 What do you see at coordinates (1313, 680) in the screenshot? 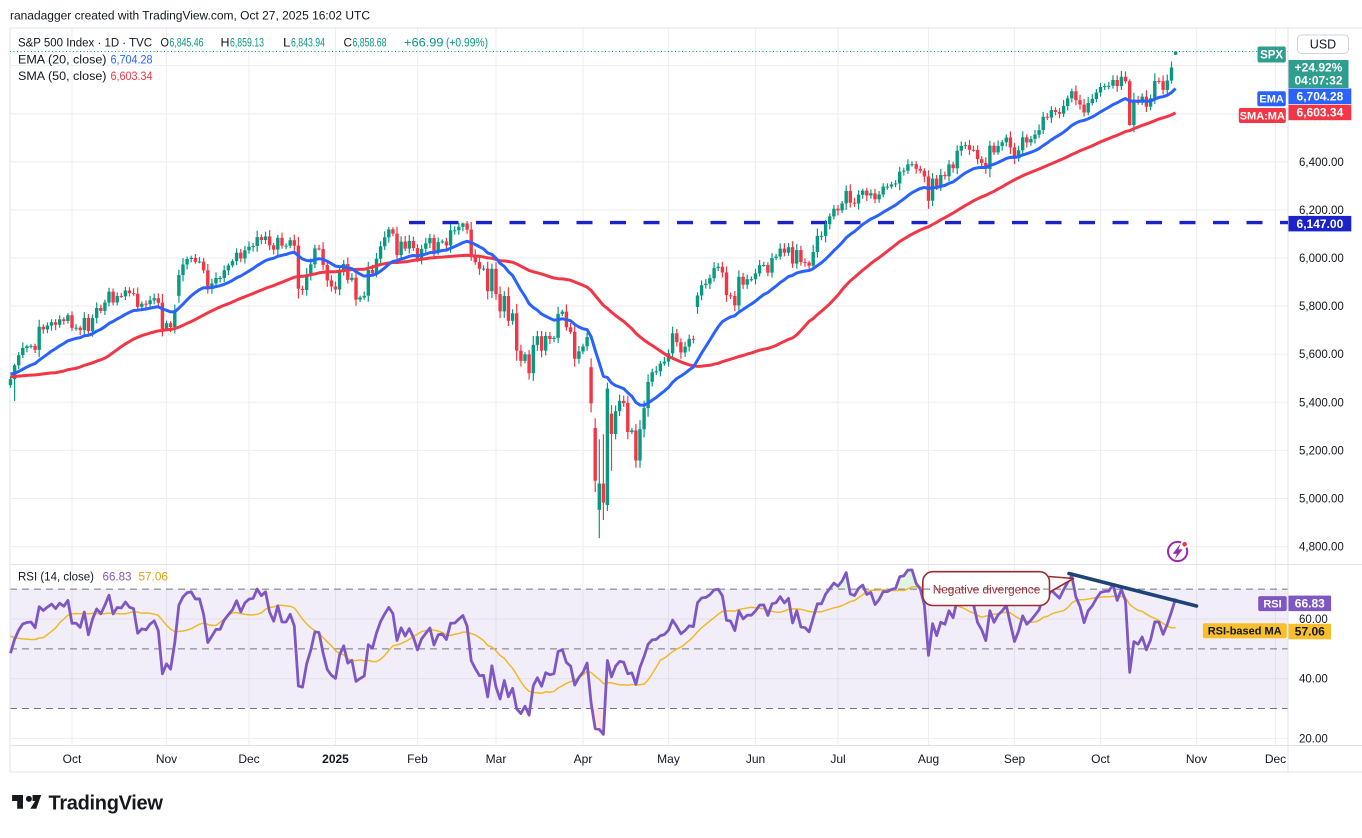
I see `svg-text: 40.00` at bounding box center [1313, 680].